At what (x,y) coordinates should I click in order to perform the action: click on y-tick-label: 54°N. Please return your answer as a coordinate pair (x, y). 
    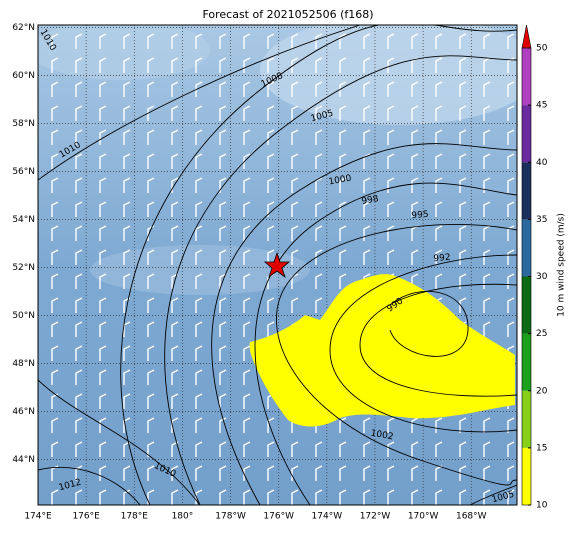
    Looking at the image, I should click on (23, 220).